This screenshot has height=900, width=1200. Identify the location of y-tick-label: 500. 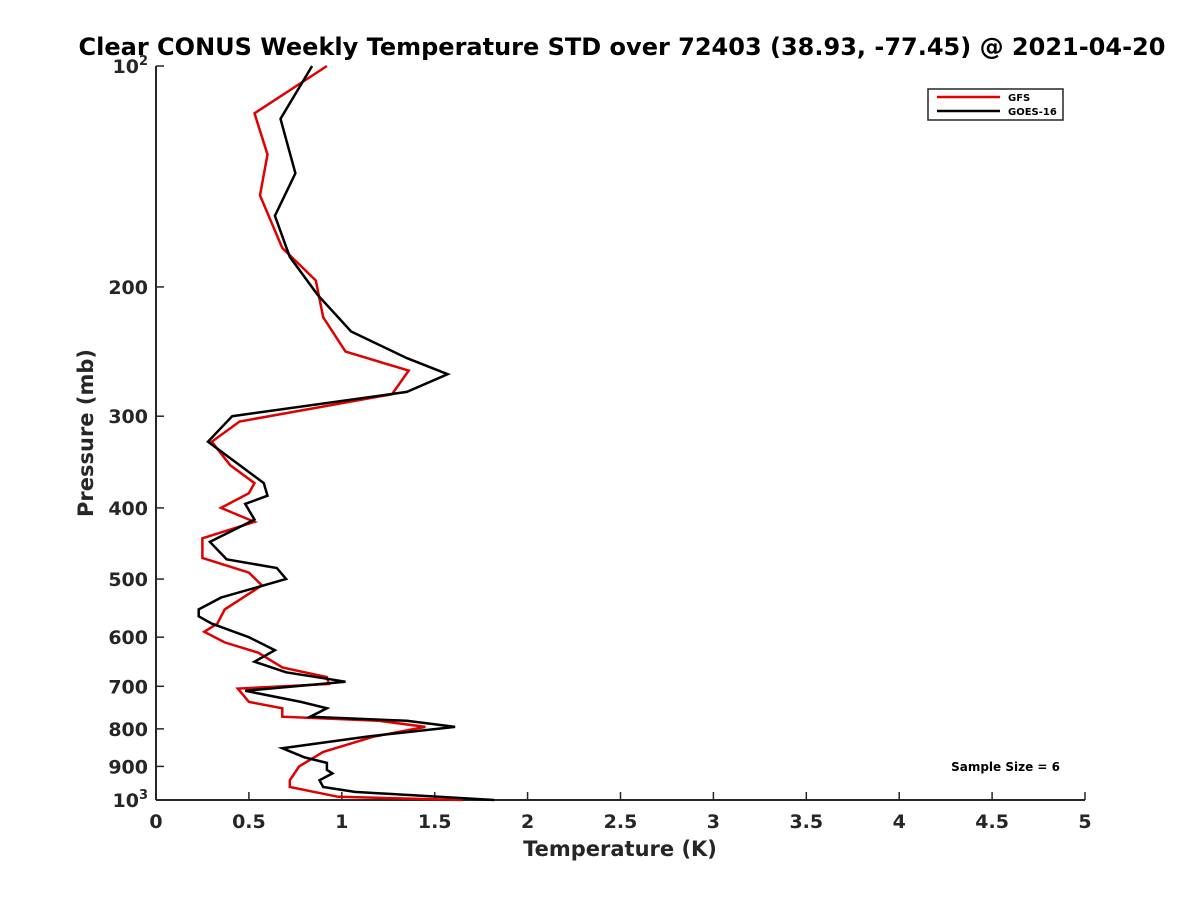
(128, 580).